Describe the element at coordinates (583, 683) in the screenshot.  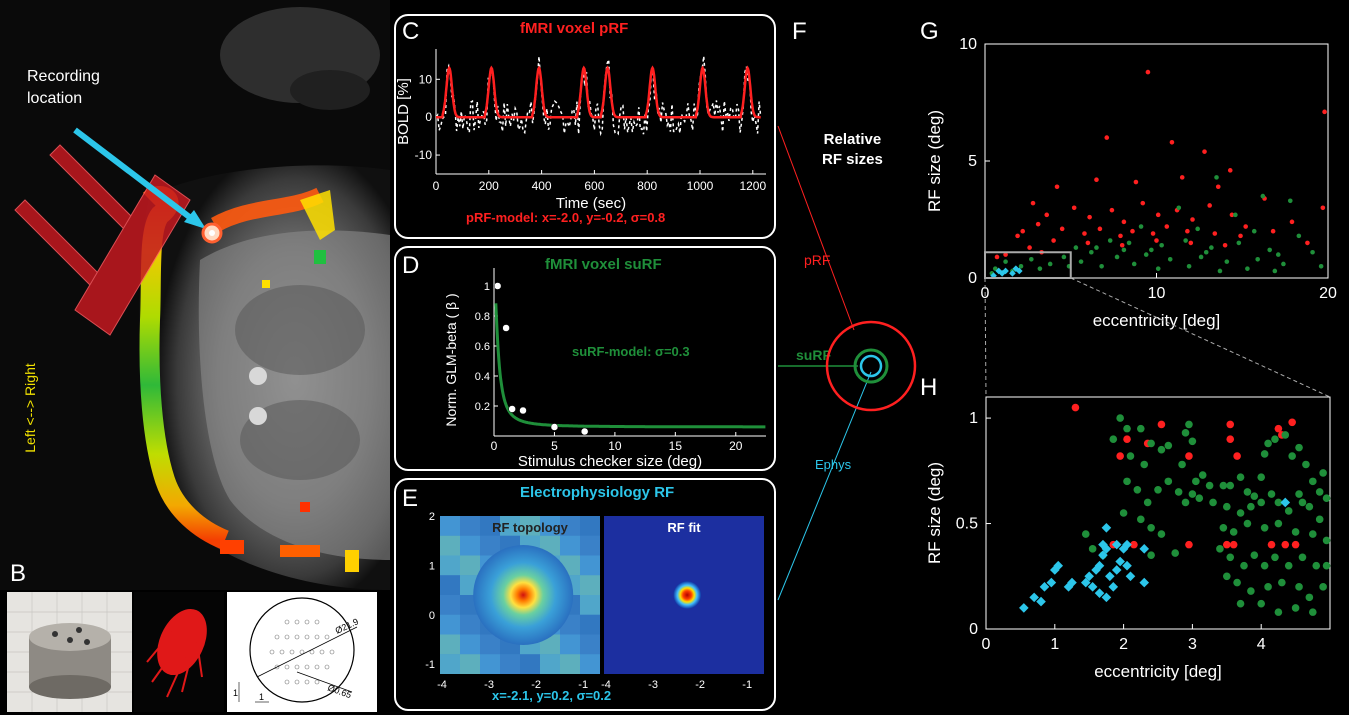
I see `e-topology-x-tick: -1` at that location.